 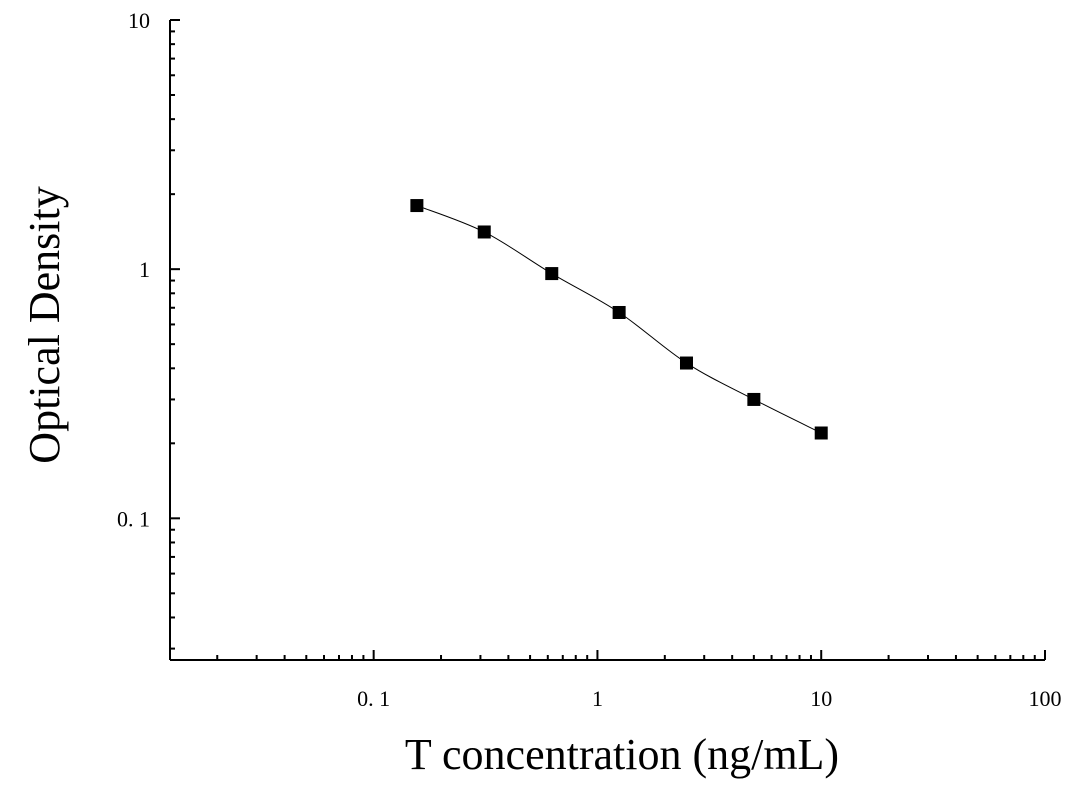 I want to click on y-tick-label: 10, so click(x=139, y=20).